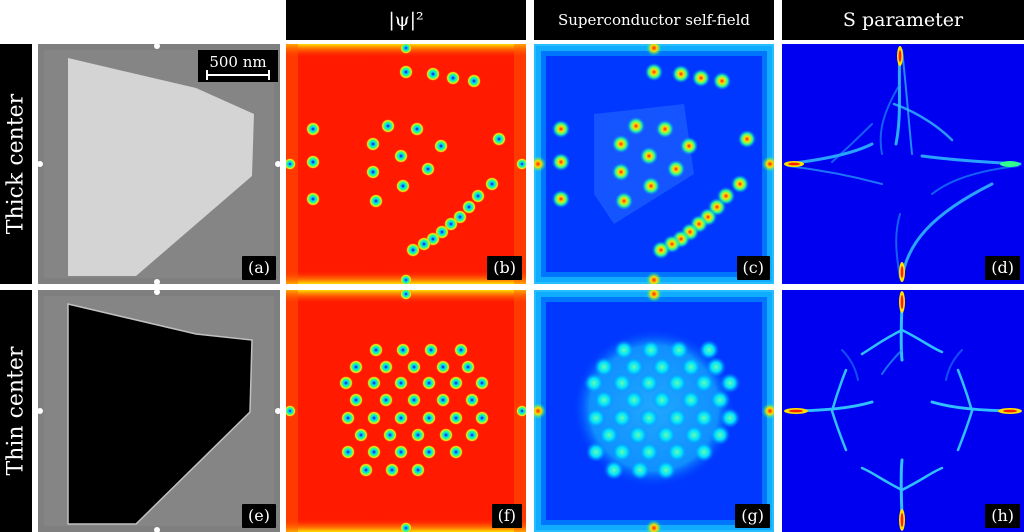 This screenshot has height=532, width=1024. What do you see at coordinates (161, 167) in the screenshot?
I see `thick-center-region` at bounding box center [161, 167].